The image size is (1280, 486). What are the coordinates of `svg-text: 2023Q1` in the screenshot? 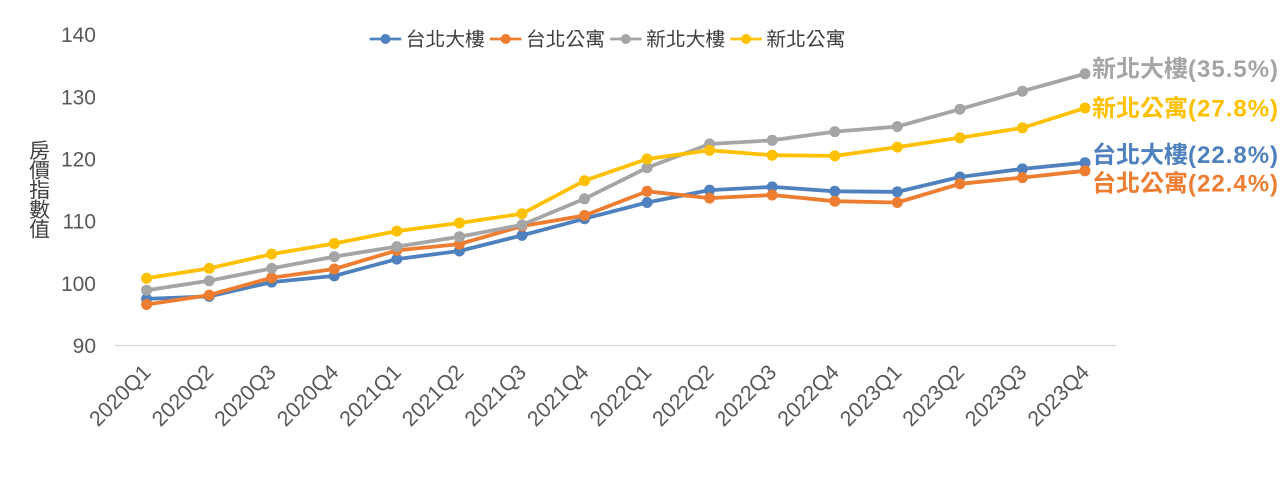 It's located at (870, 395).